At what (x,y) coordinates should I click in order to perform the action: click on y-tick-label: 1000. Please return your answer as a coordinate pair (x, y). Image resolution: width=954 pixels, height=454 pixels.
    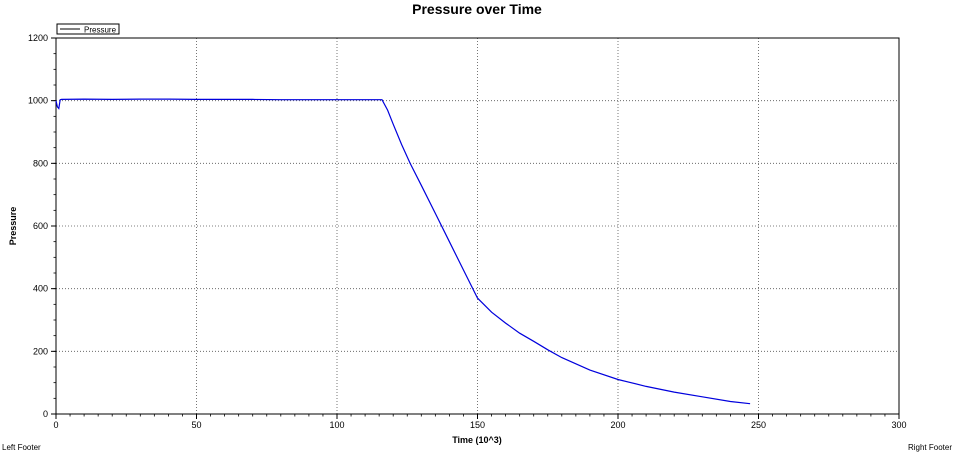
    Looking at the image, I should click on (38, 101).